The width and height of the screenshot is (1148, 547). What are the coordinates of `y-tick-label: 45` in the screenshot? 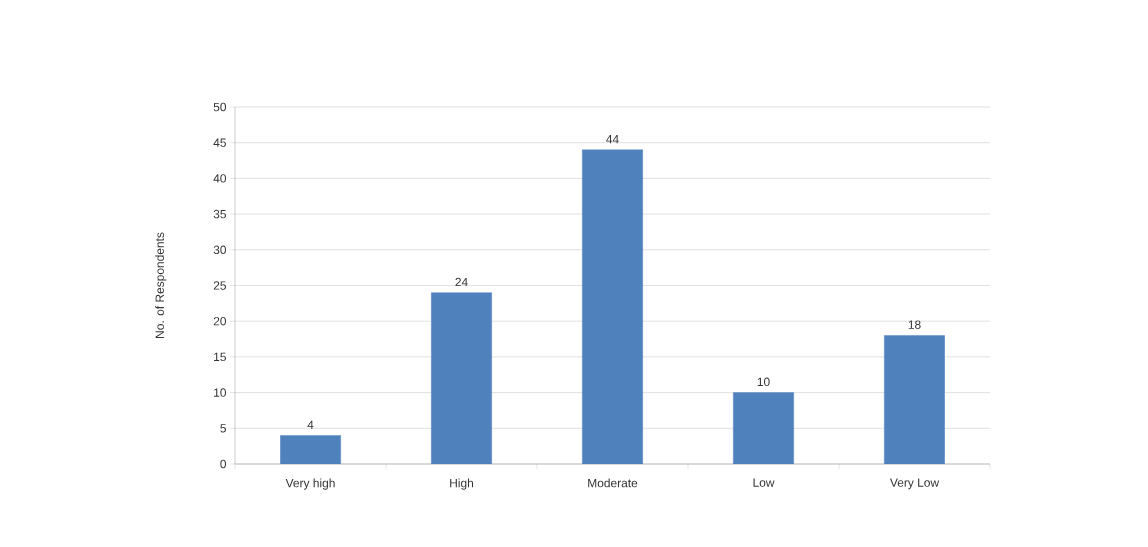 It's located at (219, 142).